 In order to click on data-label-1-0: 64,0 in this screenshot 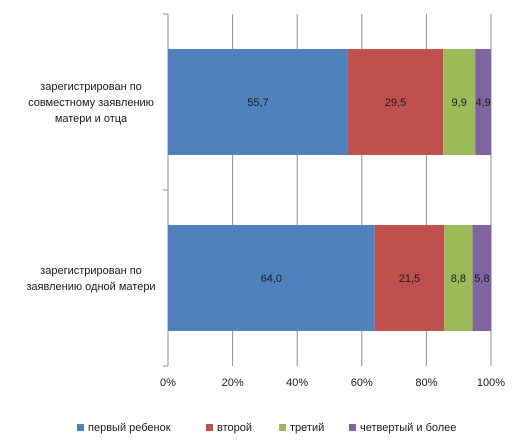, I will do `click(271, 279)`.